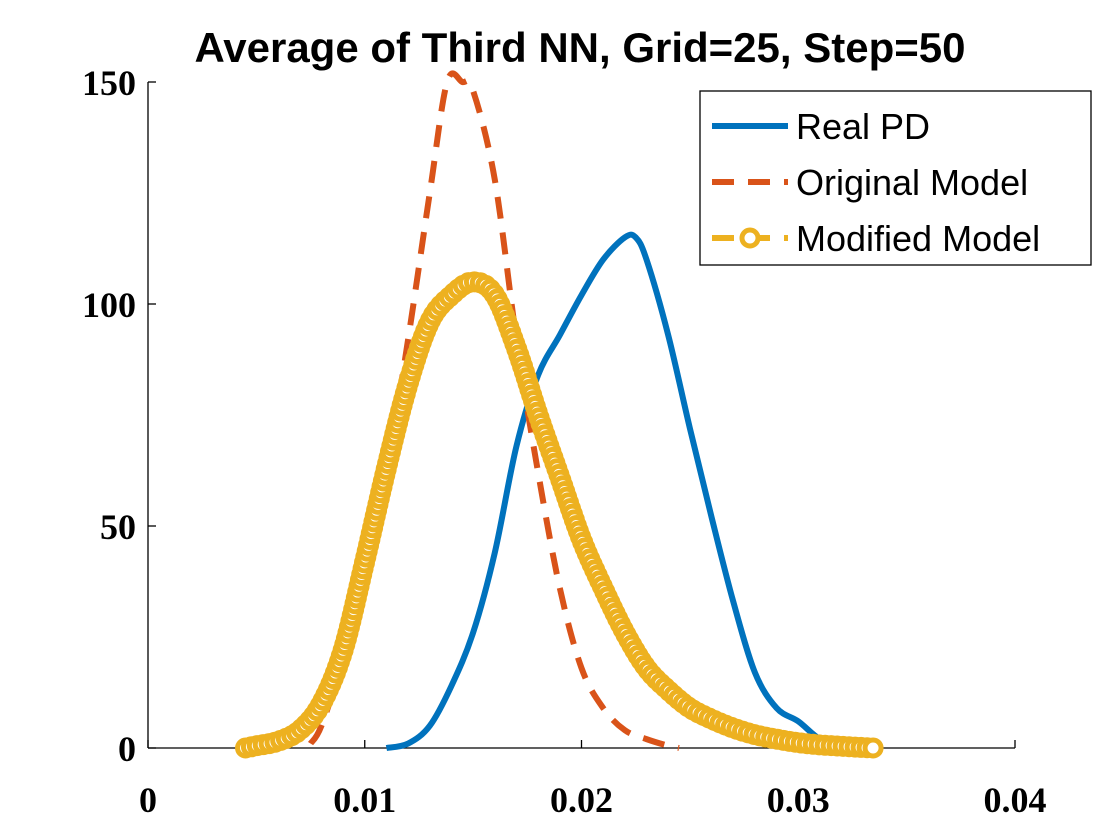 The height and width of the screenshot is (840, 1120). Describe the element at coordinates (798, 800) in the screenshot. I see `x-tick-label: 0.03` at that location.